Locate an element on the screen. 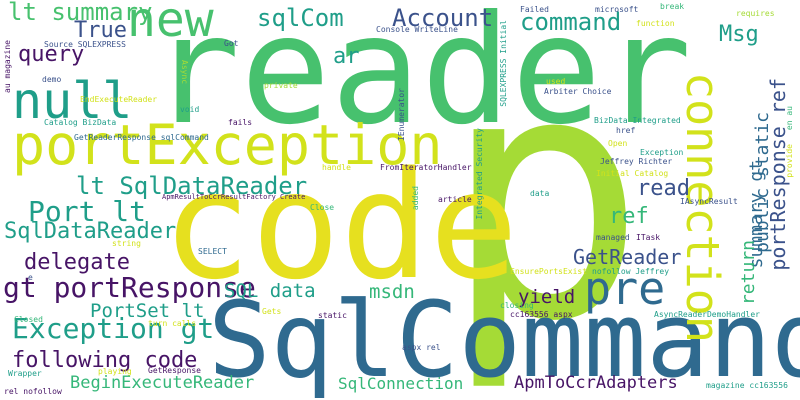 Image resolution: width=800 pixels, height=400 pixels. word-static: static is located at coordinates (332, 315).